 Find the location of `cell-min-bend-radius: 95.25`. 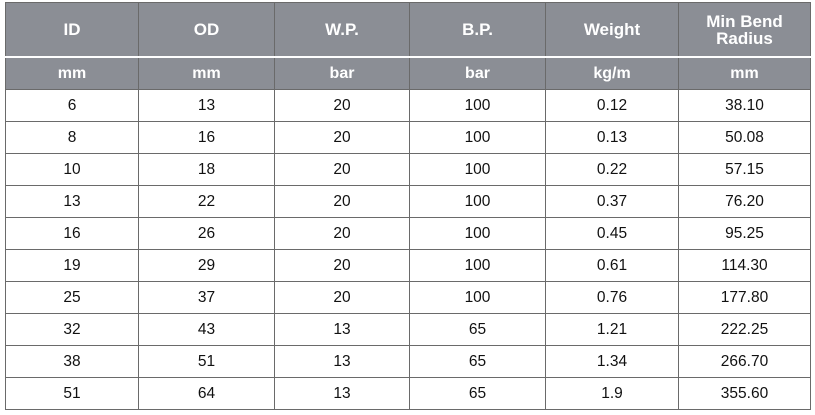

cell-min-bend-radius: 95.25 is located at coordinates (744, 233).